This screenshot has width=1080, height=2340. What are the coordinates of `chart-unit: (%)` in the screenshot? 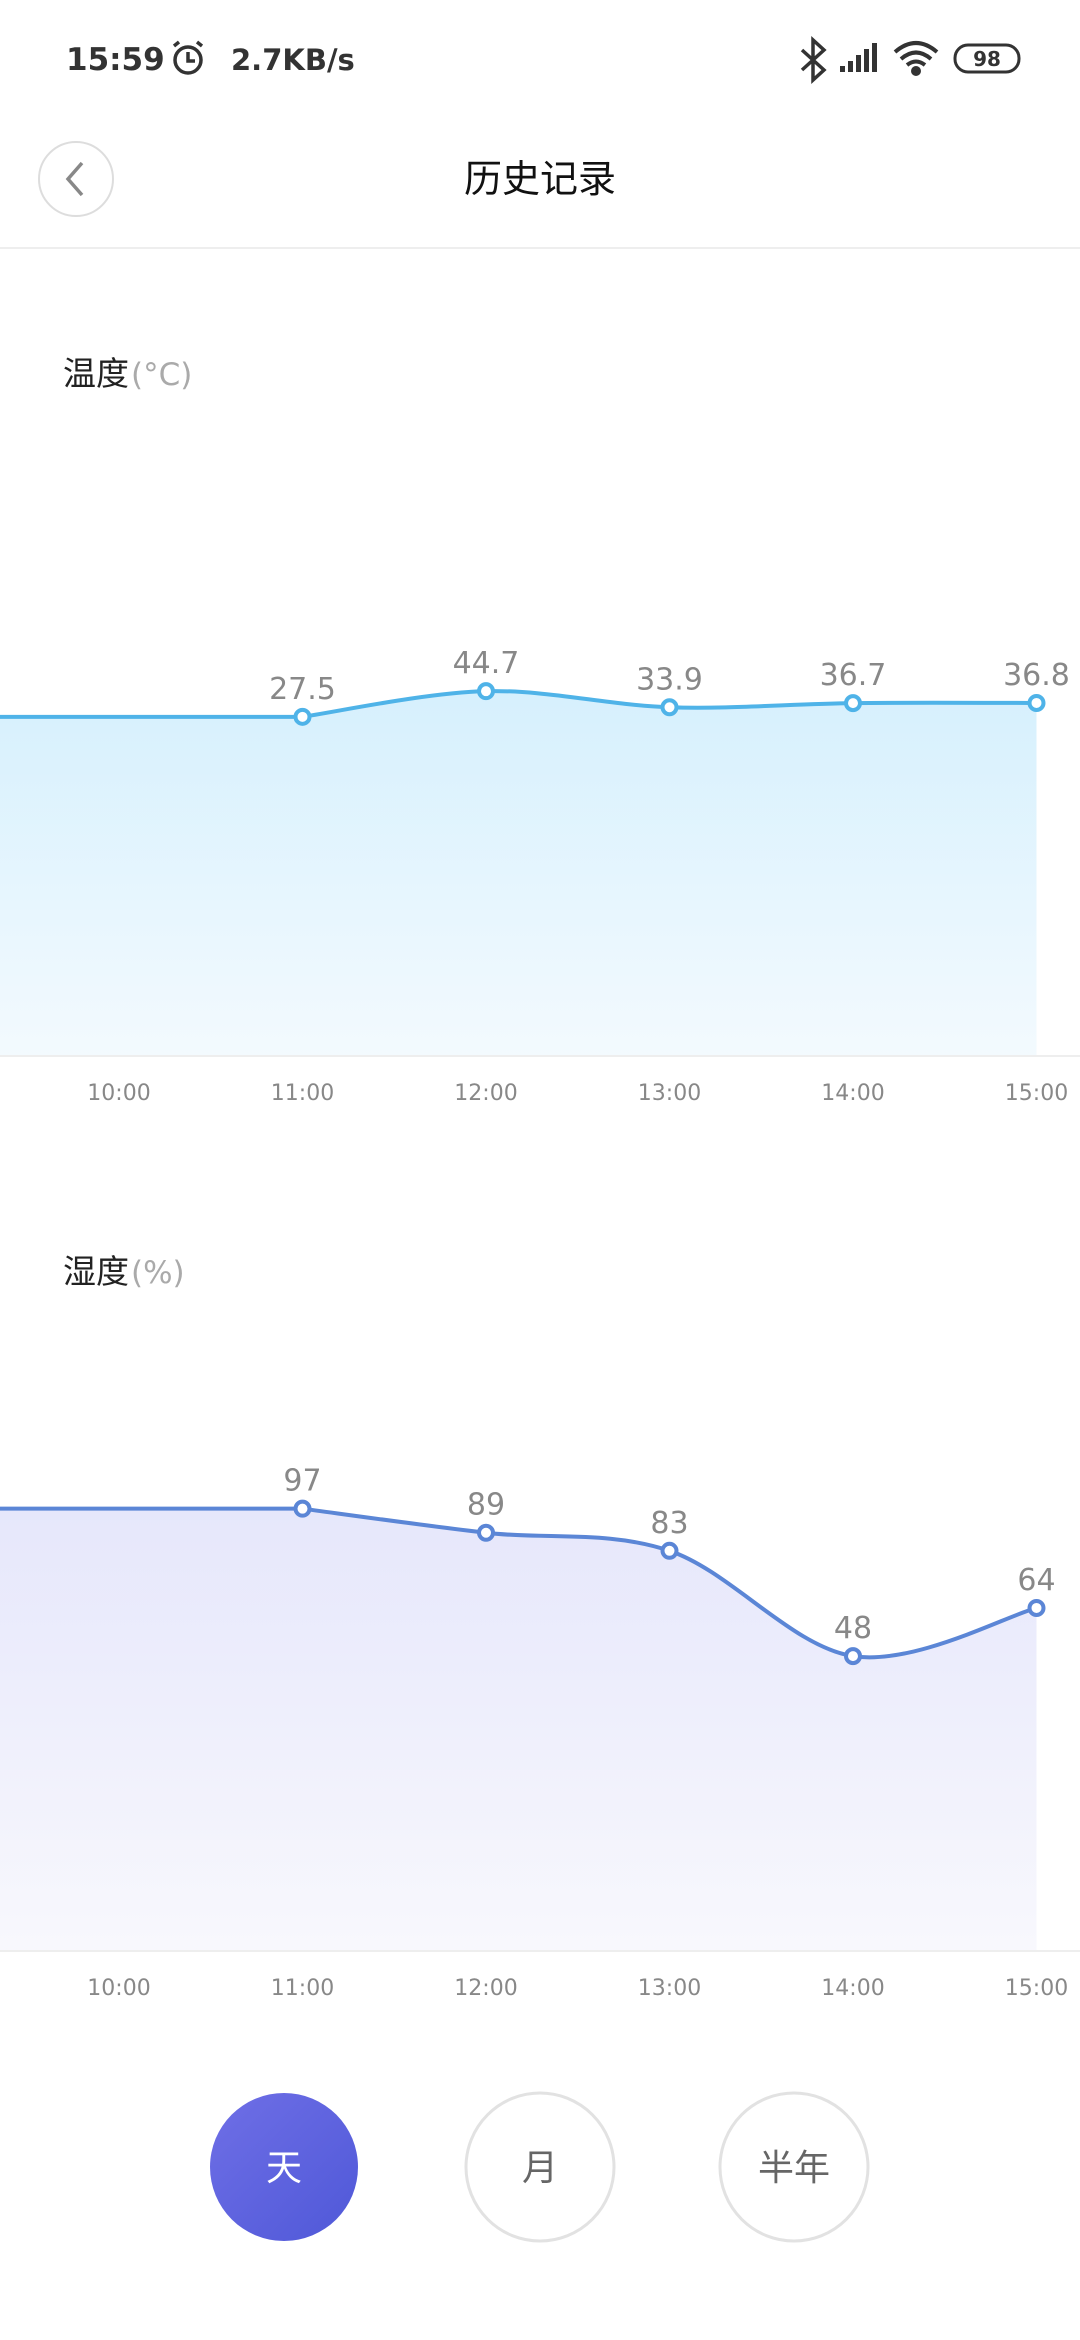 It's located at (158, 1273).